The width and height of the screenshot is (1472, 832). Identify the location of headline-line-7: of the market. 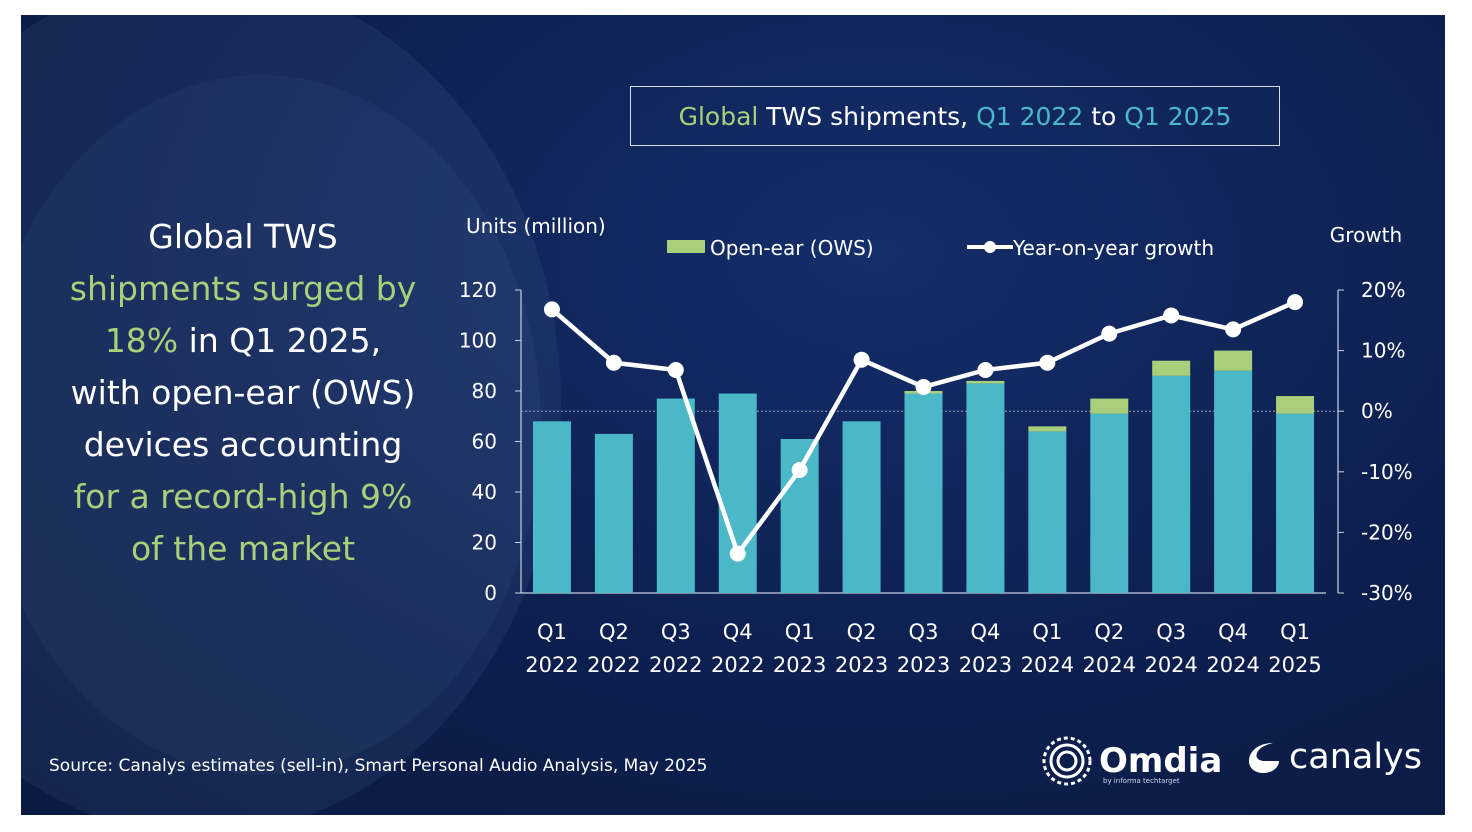
(243, 548).